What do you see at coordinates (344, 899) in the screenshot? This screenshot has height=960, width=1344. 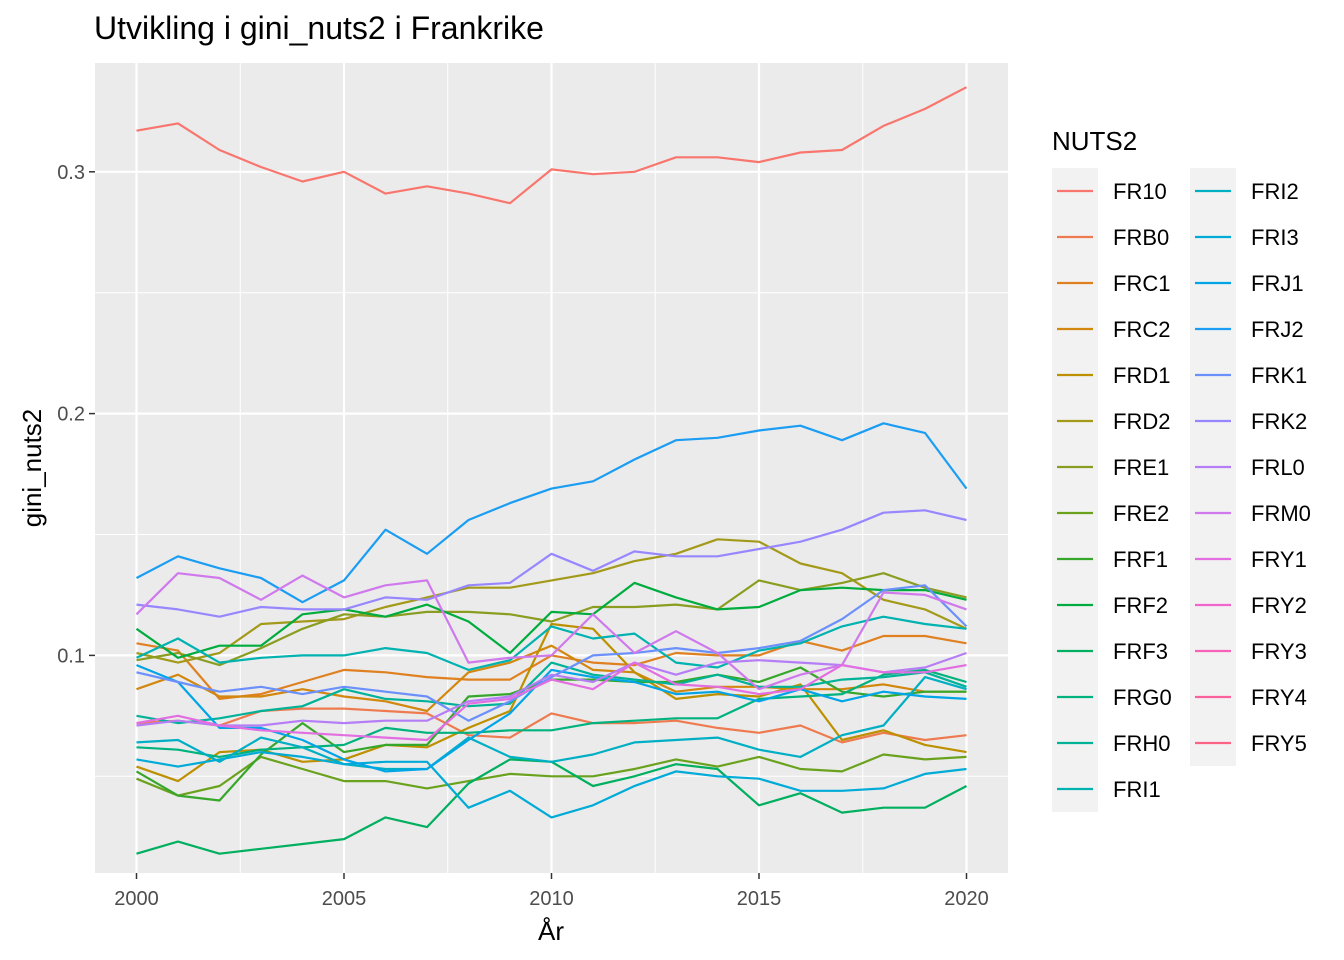 I see `x-tick-label: 2005` at bounding box center [344, 899].